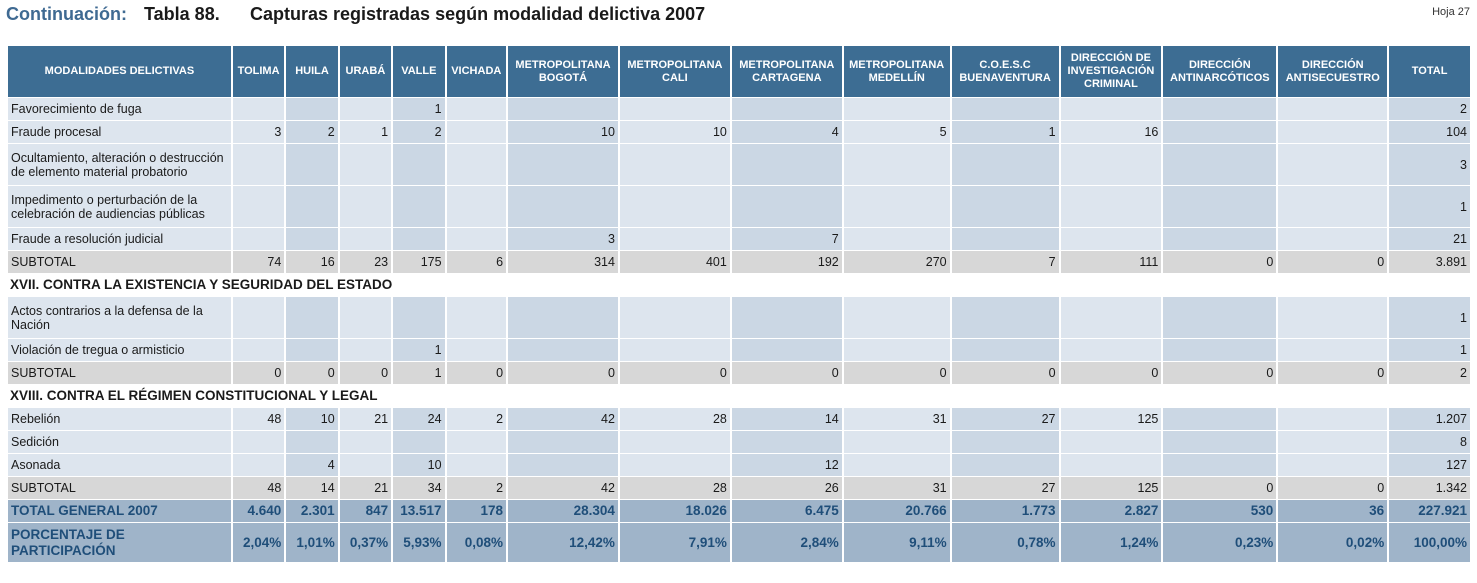  Describe the element at coordinates (1333, 542) in the screenshot. I see `table-cell: 0,02%` at that location.